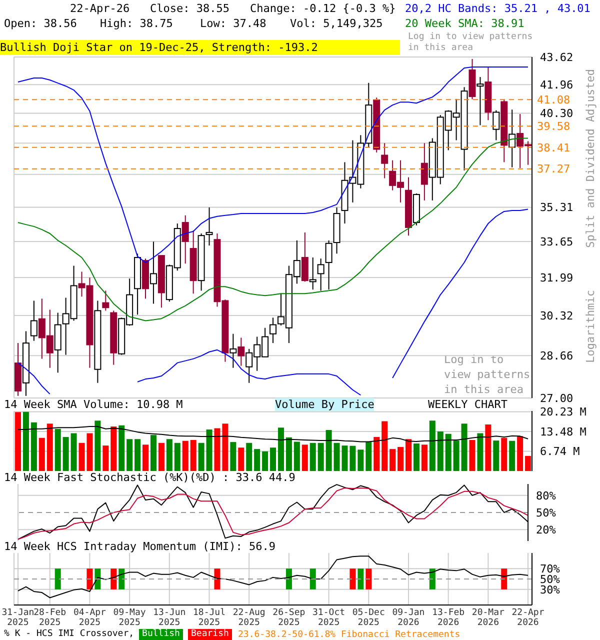  What do you see at coordinates (590, 158) in the screenshot?
I see `y-axis-title: Split and Dividend Adjusted` at bounding box center [590, 158].